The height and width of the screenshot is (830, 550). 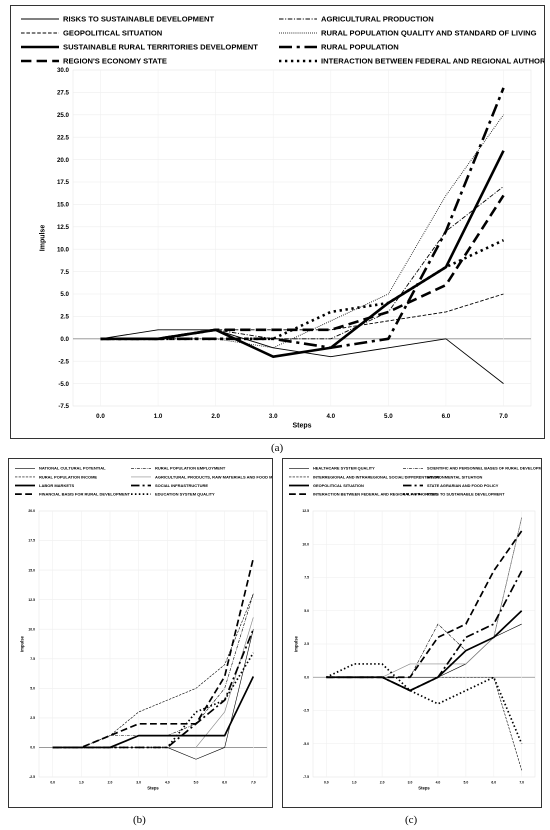 I want to click on y-tick-label: -5.0, so click(x=306, y=744).